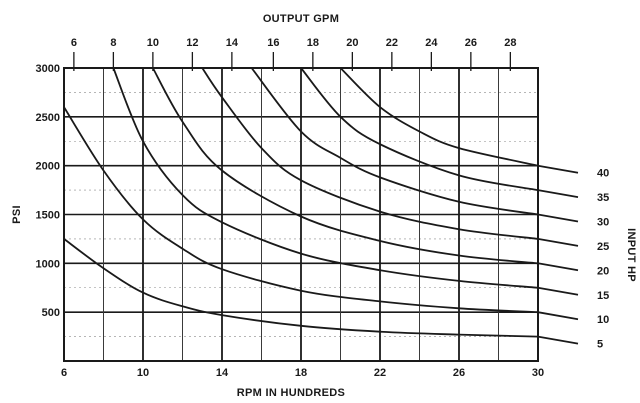 This screenshot has width=640, height=403. Describe the element at coordinates (273, 43) in the screenshot. I see `gpm-tick-label: 16` at that location.